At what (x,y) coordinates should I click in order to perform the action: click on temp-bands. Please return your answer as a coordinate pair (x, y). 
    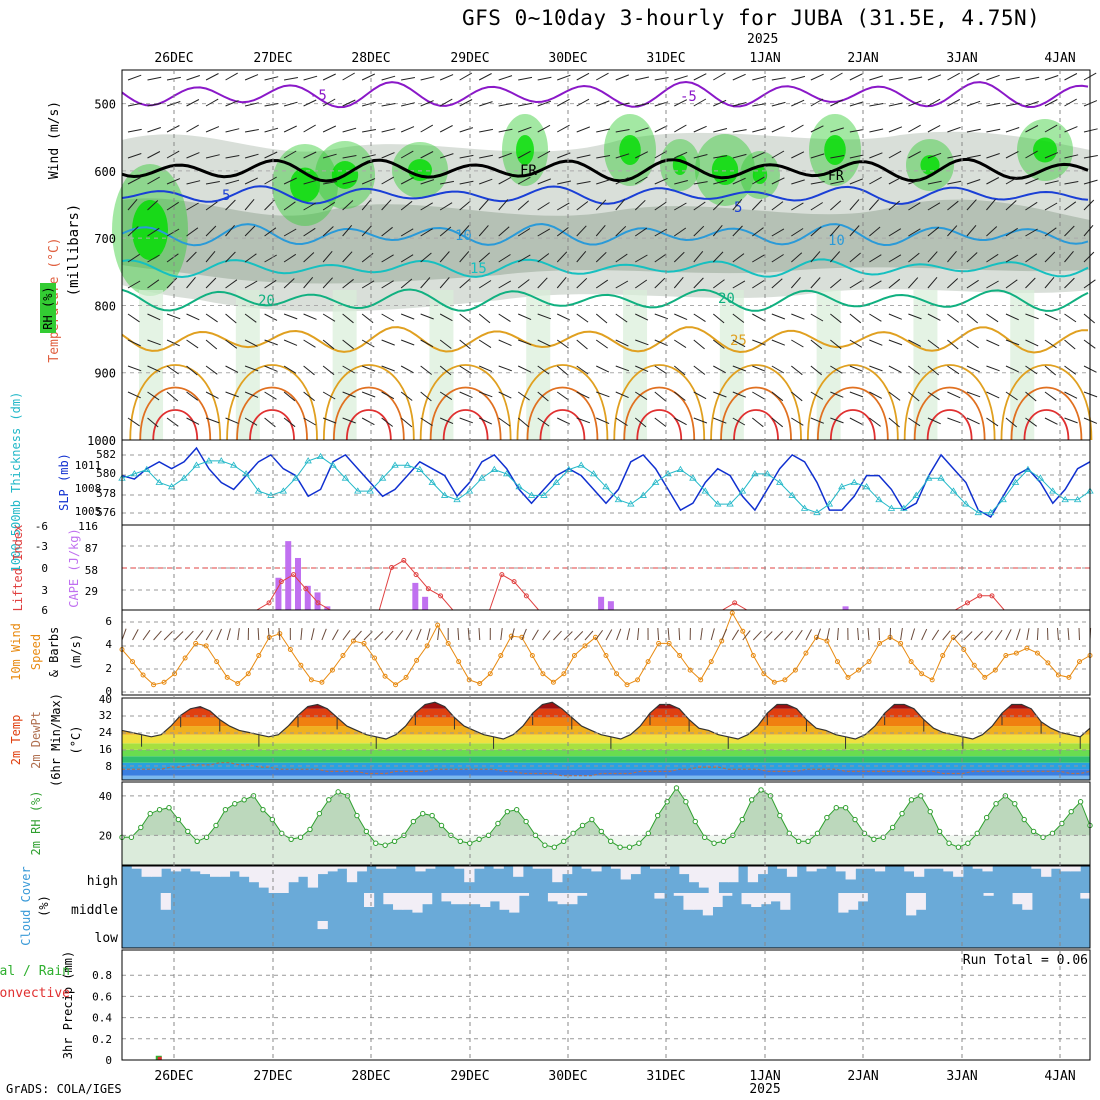
    Looking at the image, I should click on (606, 741).